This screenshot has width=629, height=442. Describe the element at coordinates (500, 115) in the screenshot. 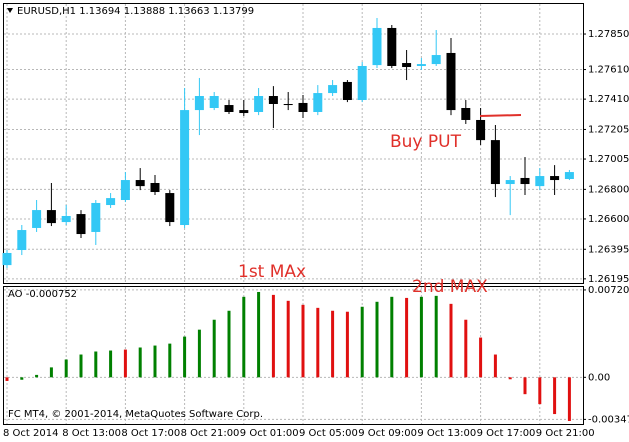

I see `buy-line` at that location.